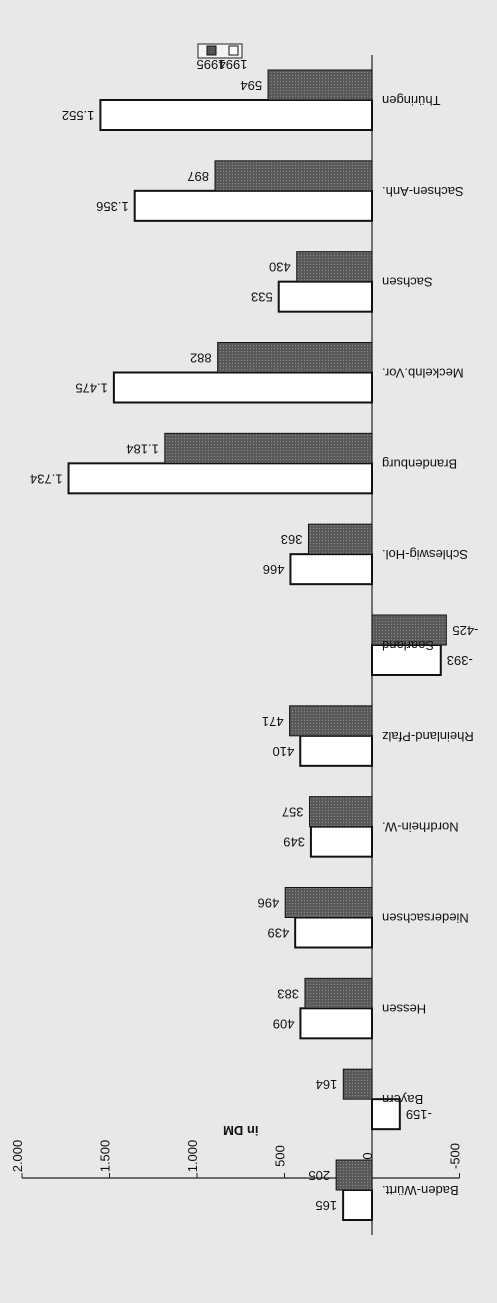 The width and height of the screenshot is (497, 1303). What do you see at coordinates (465, 630) in the screenshot?
I see `value-label-1995-Saarland: -425` at bounding box center [465, 630].